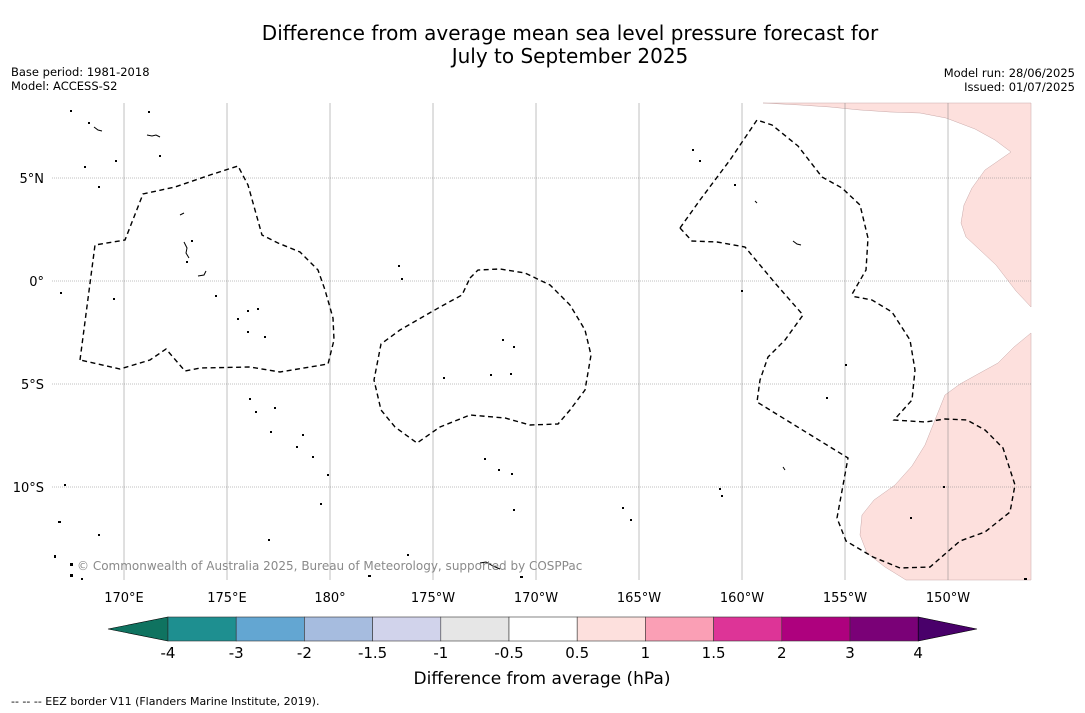 This screenshot has width=1085, height=713. What do you see at coordinates (36, 282) in the screenshot?
I see `lat-label: 0°` at bounding box center [36, 282].